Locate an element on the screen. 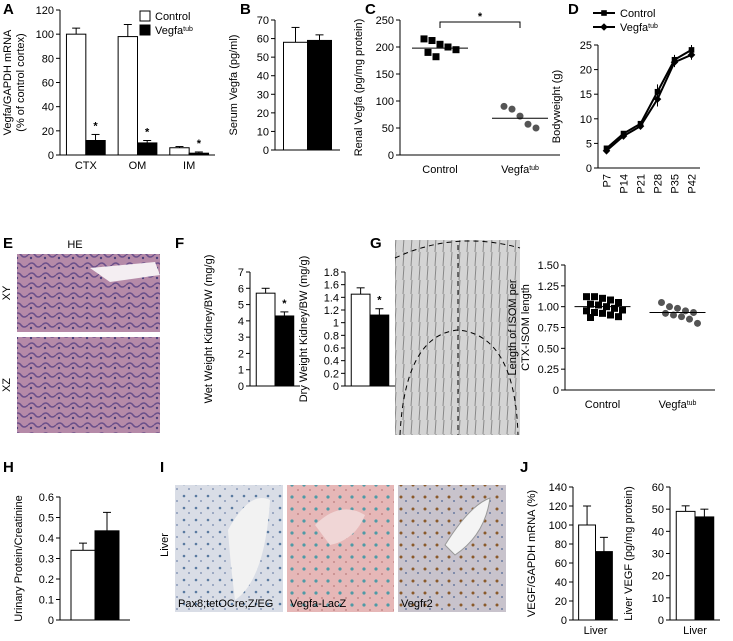 This screenshot has height=641, width=733. y-tick-label: 1.50 is located at coordinates (548, 266).